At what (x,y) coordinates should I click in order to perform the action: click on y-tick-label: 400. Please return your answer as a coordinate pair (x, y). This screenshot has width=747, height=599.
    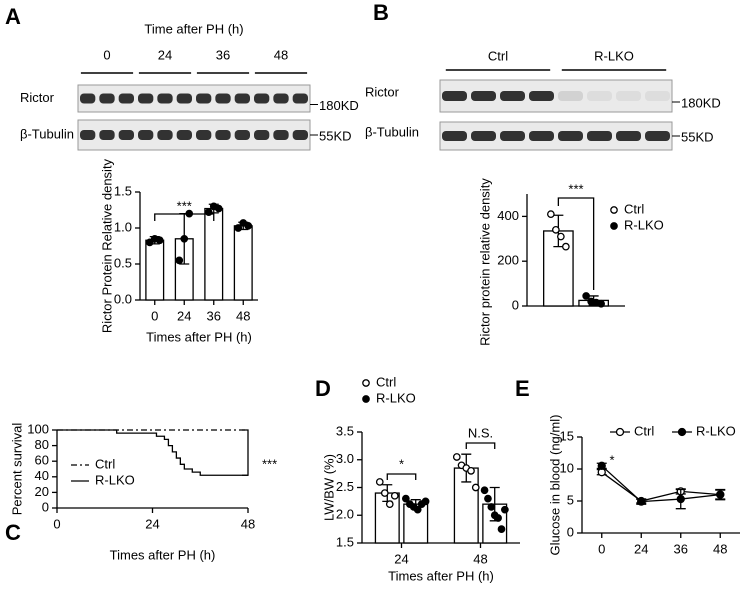
    Looking at the image, I should click on (508, 215).